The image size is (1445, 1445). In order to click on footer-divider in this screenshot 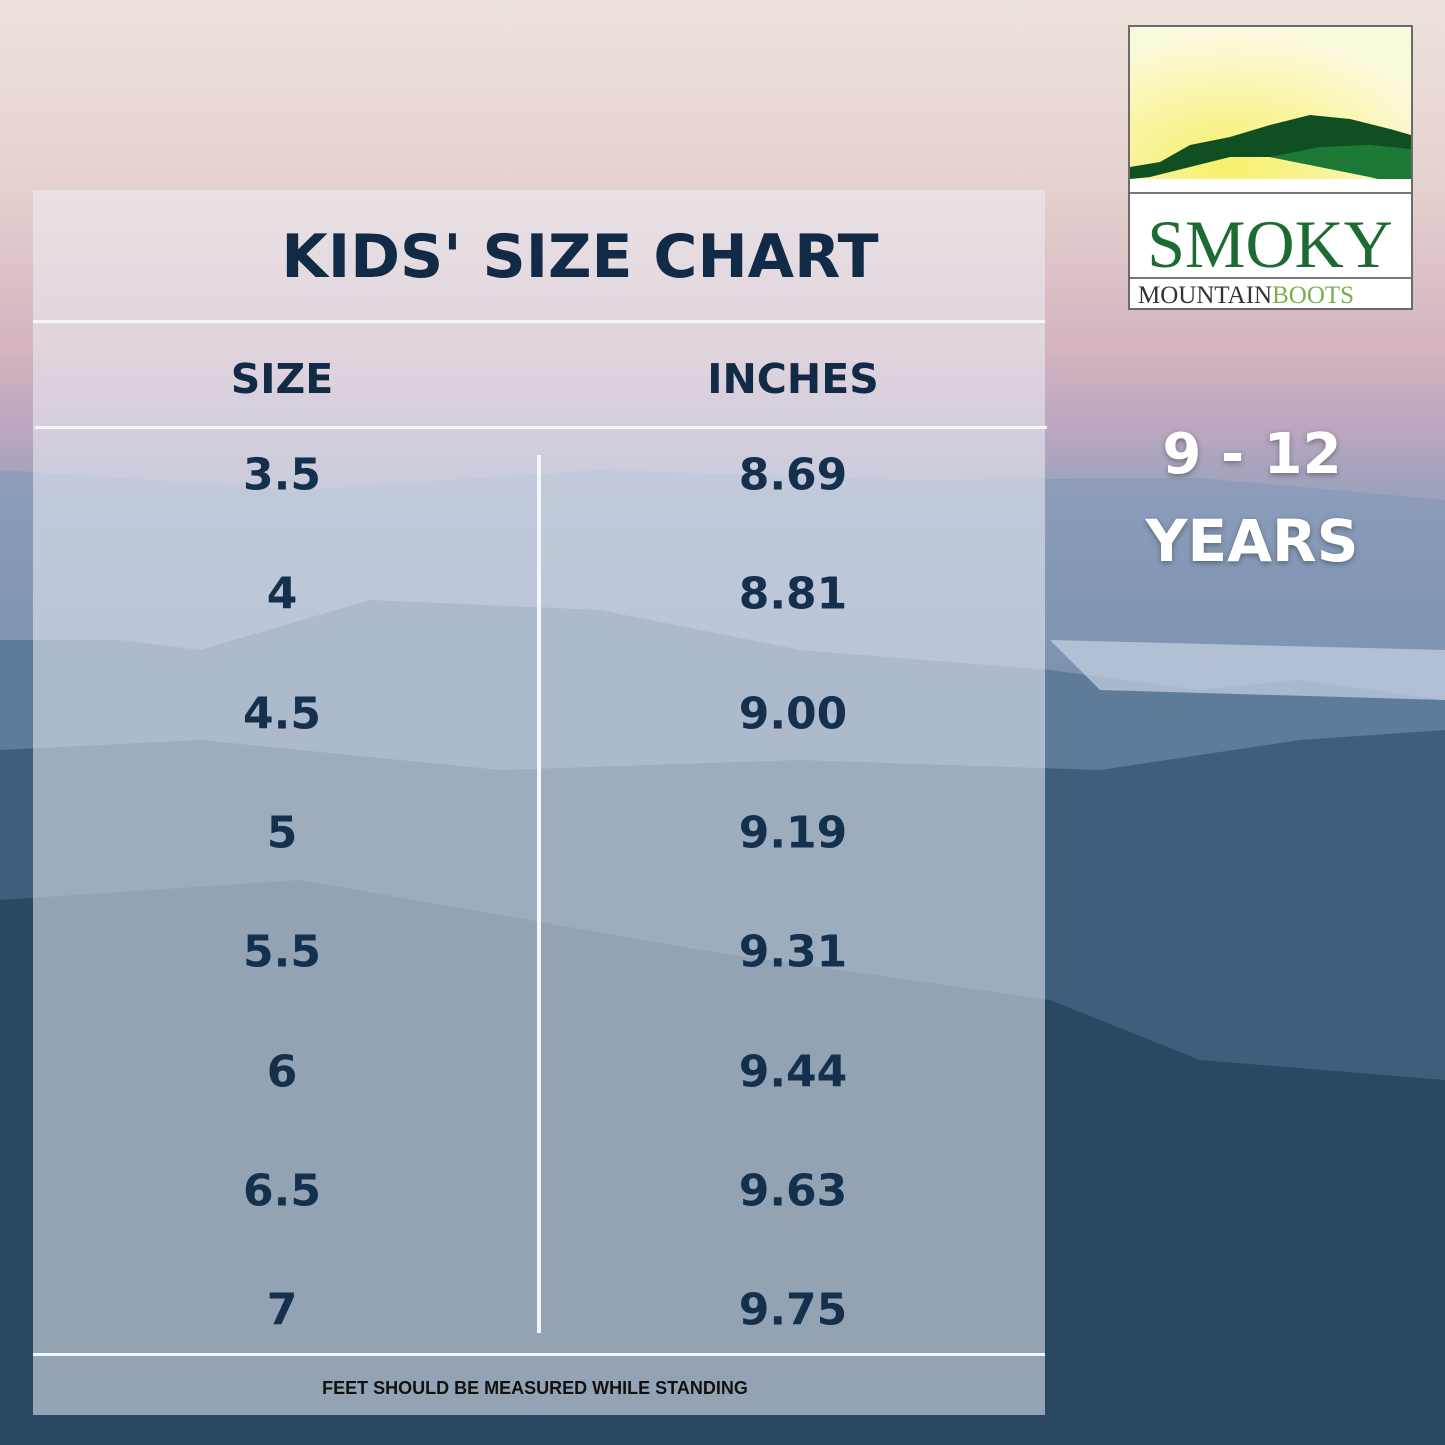, I will do `click(539, 1354)`.